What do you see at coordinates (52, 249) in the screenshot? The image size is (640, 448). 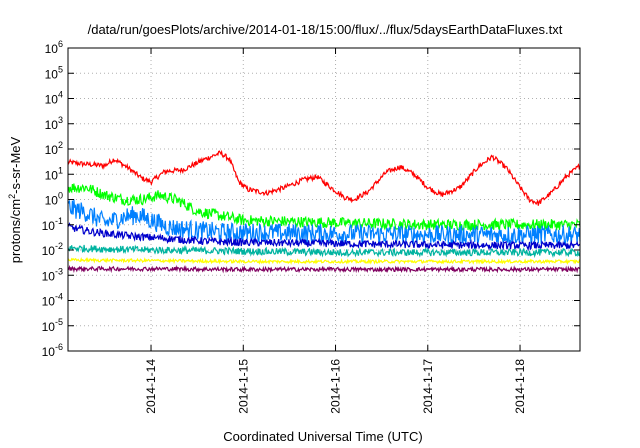 I see `y-tick-label: 10⁻²` at bounding box center [52, 249].